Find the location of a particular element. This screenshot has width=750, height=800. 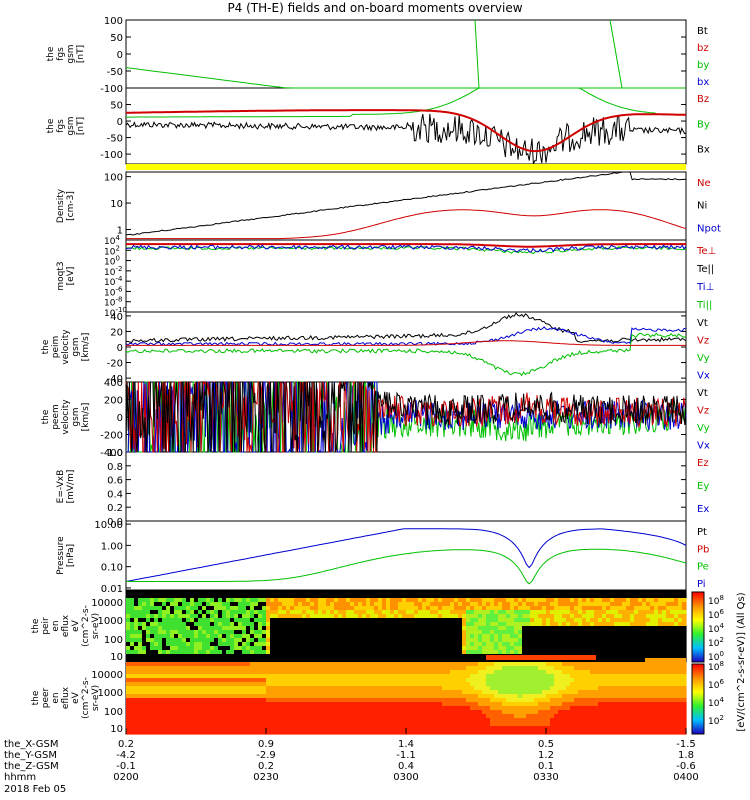

legend-5-vz: Vz is located at coordinates (703, 341).